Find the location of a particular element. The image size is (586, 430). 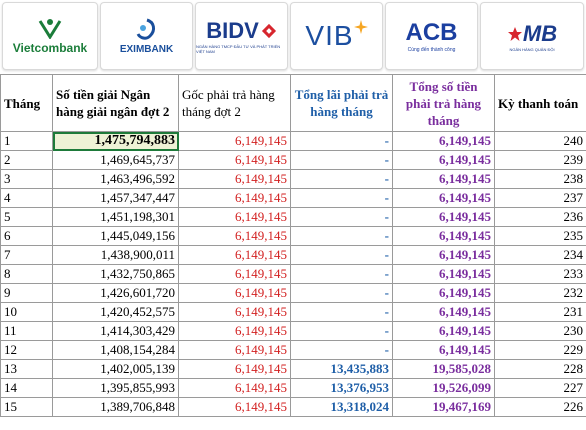

cell-month: 2 is located at coordinates (26, 160).